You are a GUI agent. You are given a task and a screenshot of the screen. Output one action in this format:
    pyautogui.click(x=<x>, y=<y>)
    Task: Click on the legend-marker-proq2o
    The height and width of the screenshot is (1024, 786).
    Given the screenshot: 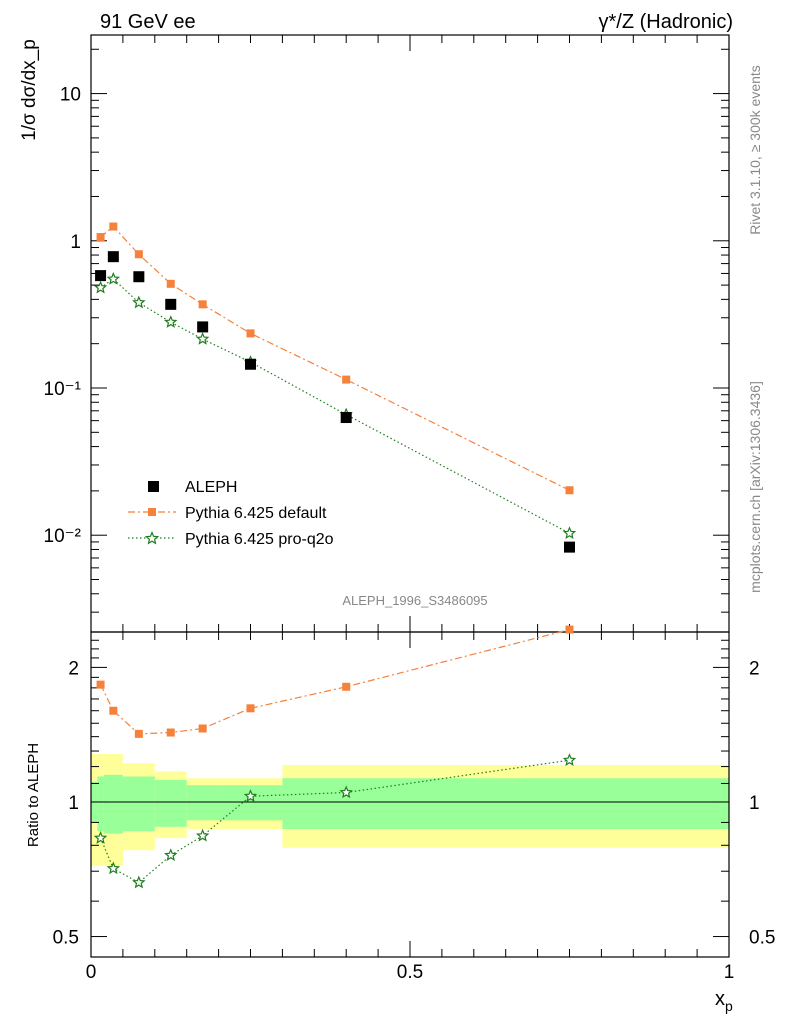 What is the action you would take?
    pyautogui.click(x=152, y=537)
    